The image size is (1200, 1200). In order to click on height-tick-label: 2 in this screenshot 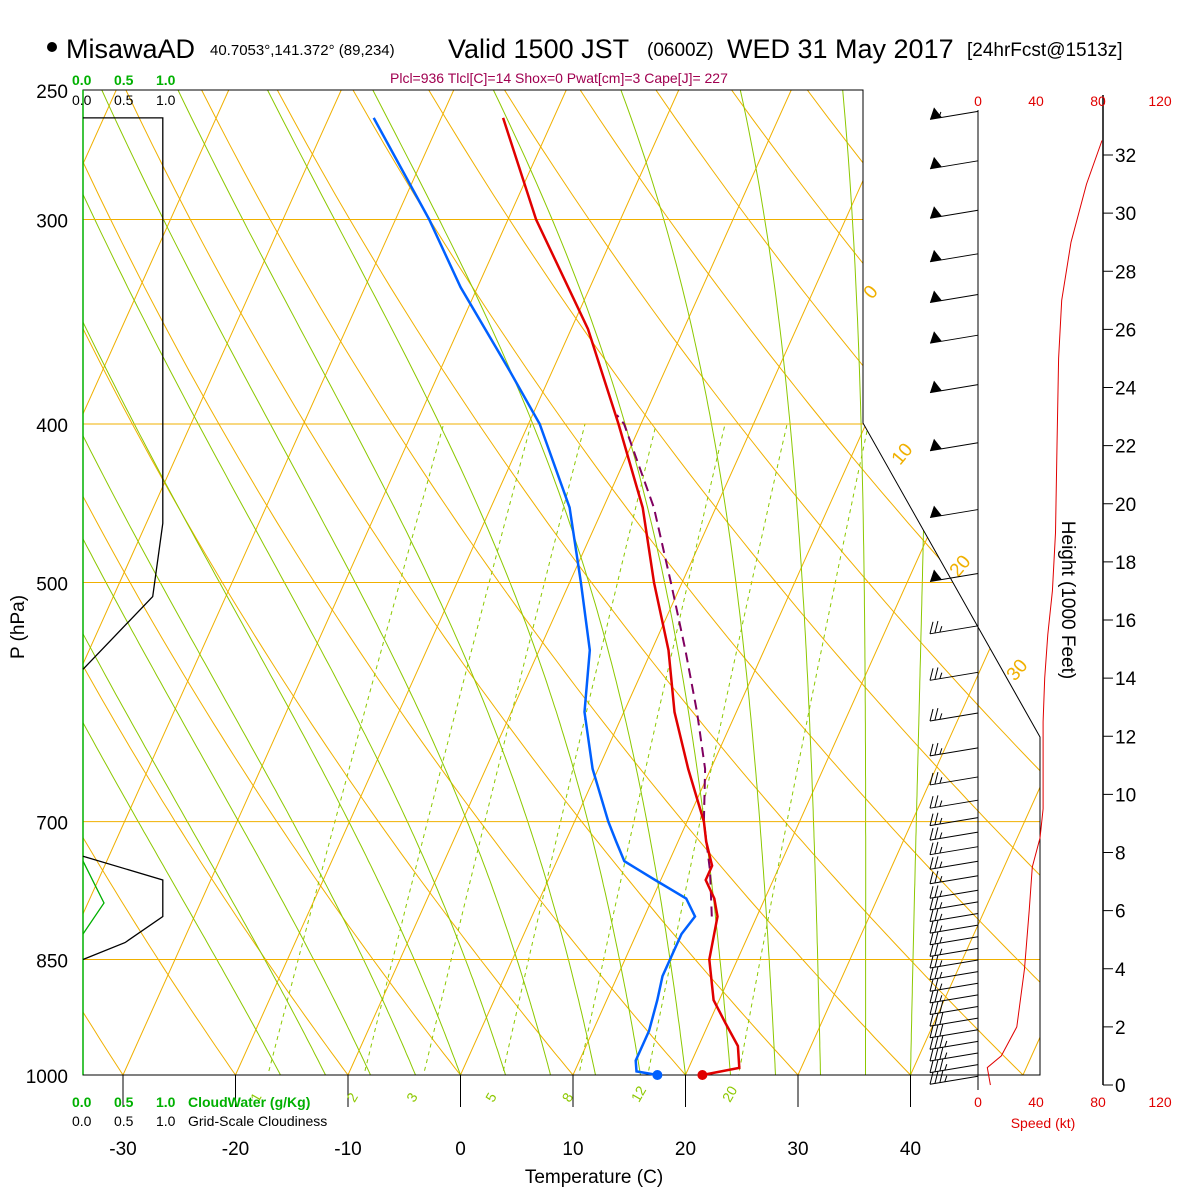, I will do `click(1120, 1028)`.